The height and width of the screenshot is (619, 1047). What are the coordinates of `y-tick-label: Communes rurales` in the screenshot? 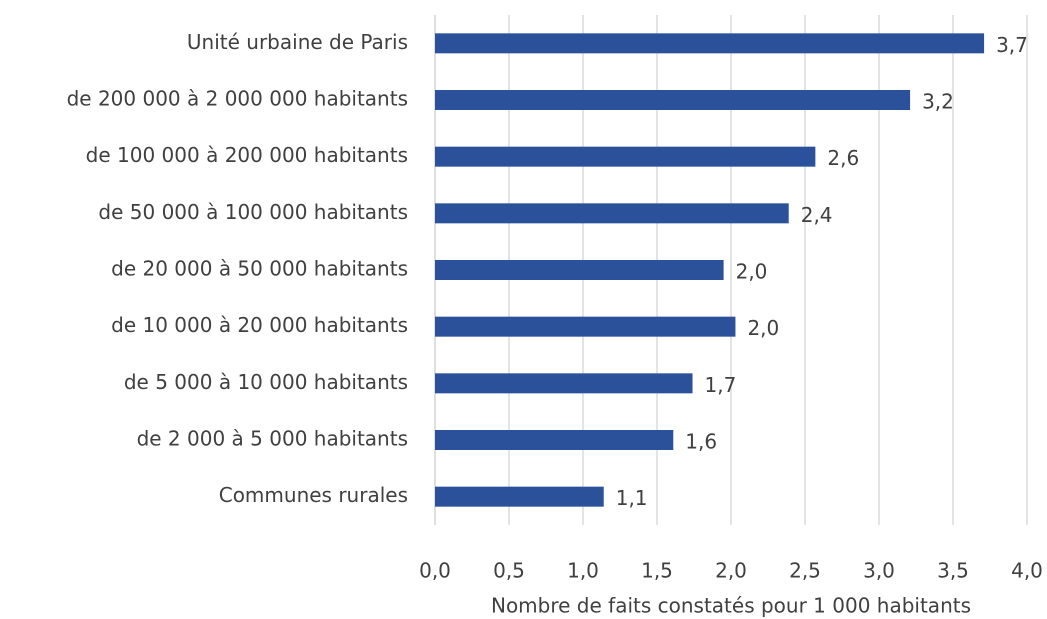 It's located at (313, 495).